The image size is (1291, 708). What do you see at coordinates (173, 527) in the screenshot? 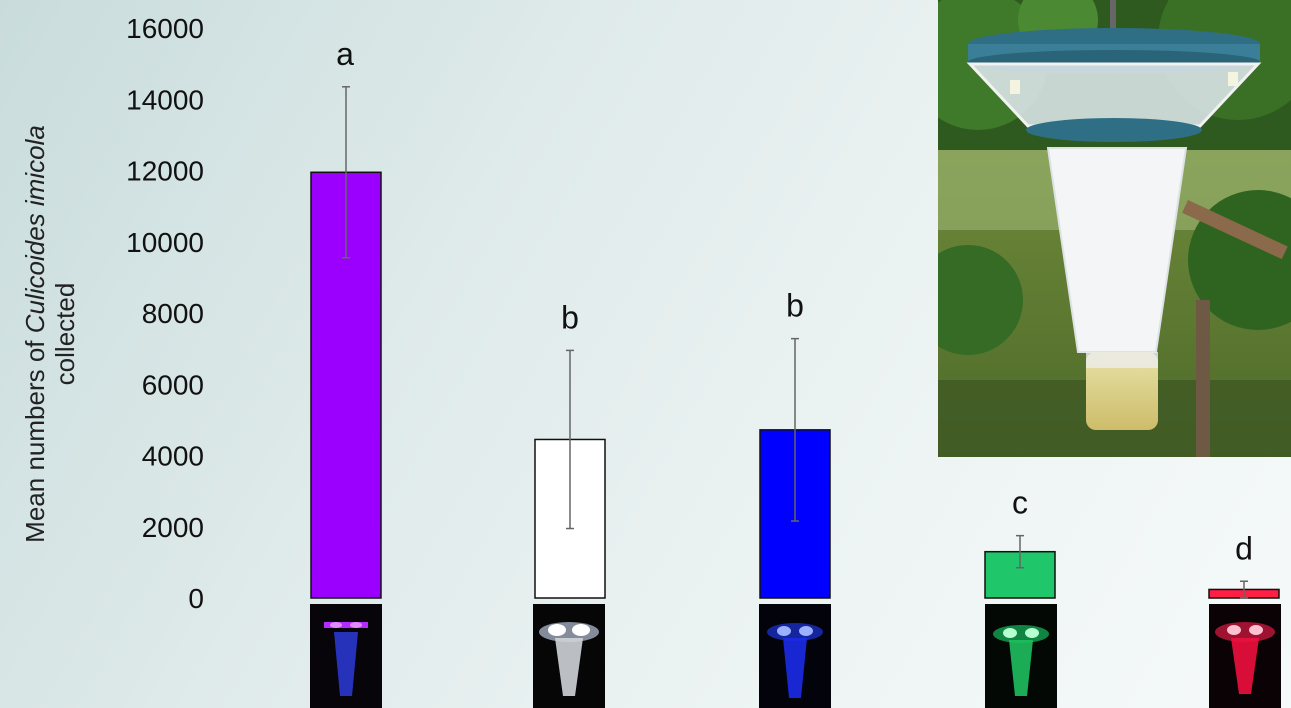
I see `y-tick-label: 2000` at bounding box center [173, 527].